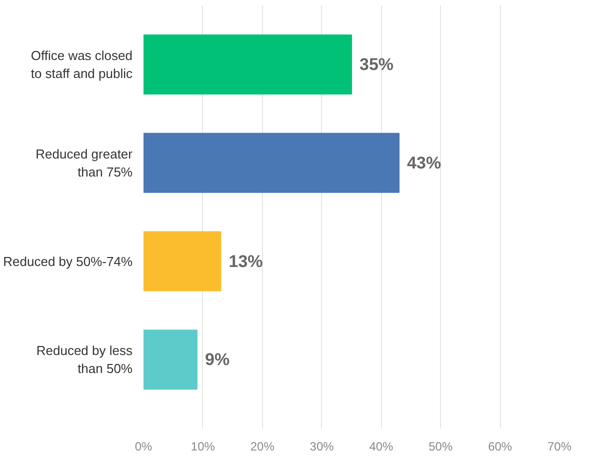  Describe the element at coordinates (85, 163) in the screenshot. I see `y-tick-label: Reduced greater than 75%` at that location.